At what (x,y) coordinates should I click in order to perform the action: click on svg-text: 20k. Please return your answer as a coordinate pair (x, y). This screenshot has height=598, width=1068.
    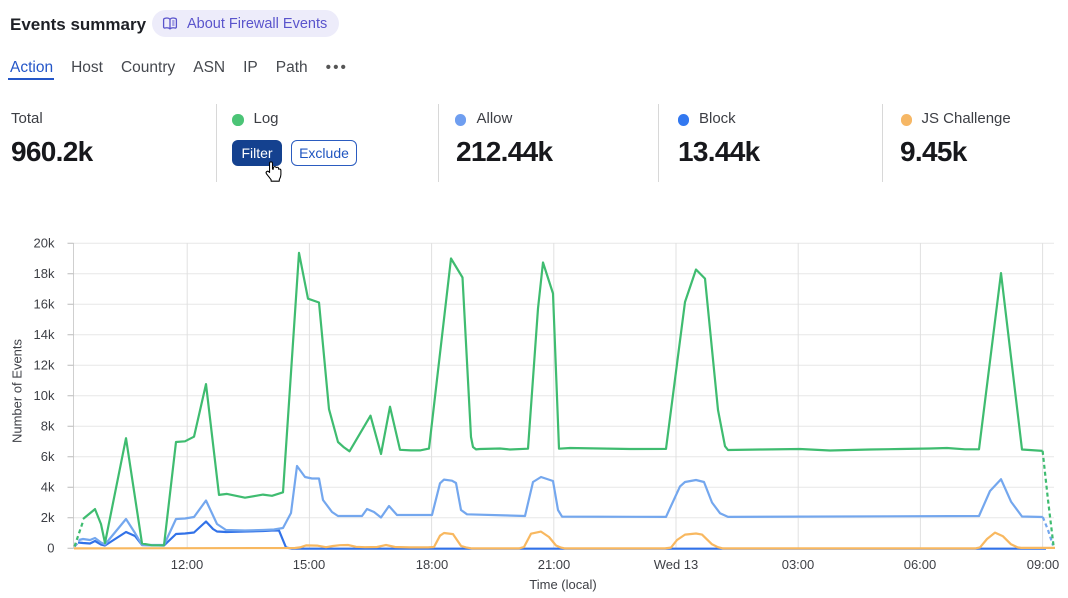
    Looking at the image, I should click on (44, 242).